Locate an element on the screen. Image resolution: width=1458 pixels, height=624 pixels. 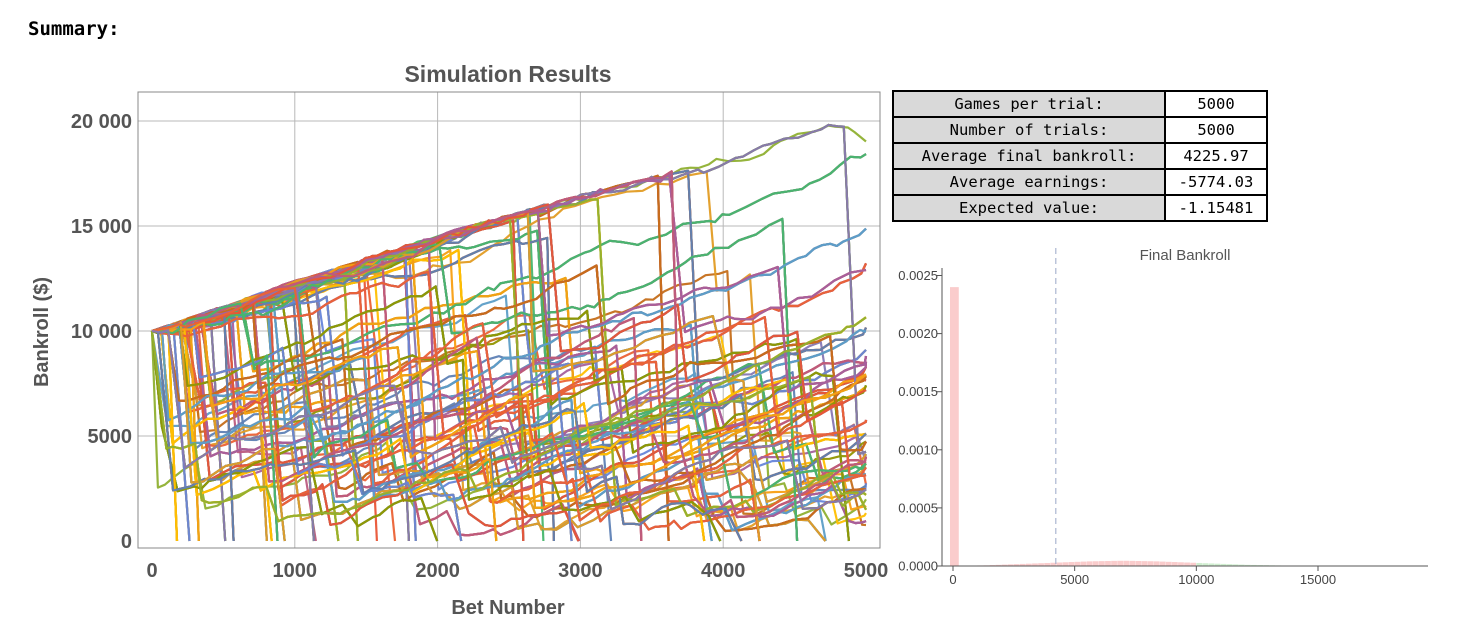
x-tick-label: 3000 is located at coordinates (580, 571).